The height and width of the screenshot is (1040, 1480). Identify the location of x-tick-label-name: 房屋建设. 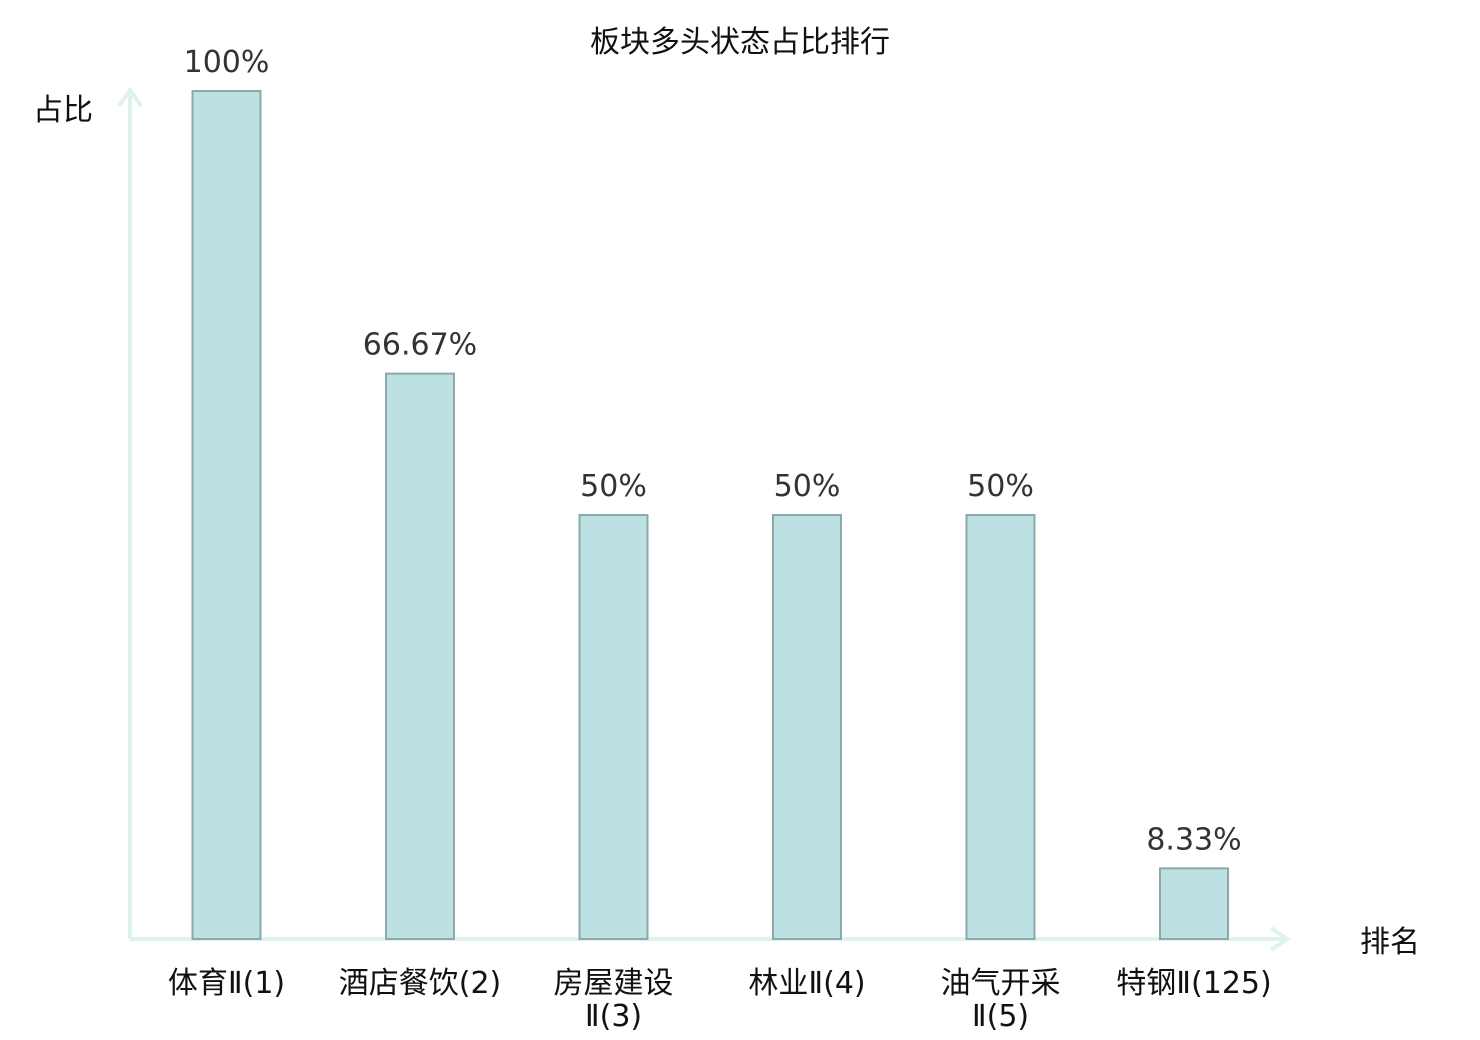
(614, 983).